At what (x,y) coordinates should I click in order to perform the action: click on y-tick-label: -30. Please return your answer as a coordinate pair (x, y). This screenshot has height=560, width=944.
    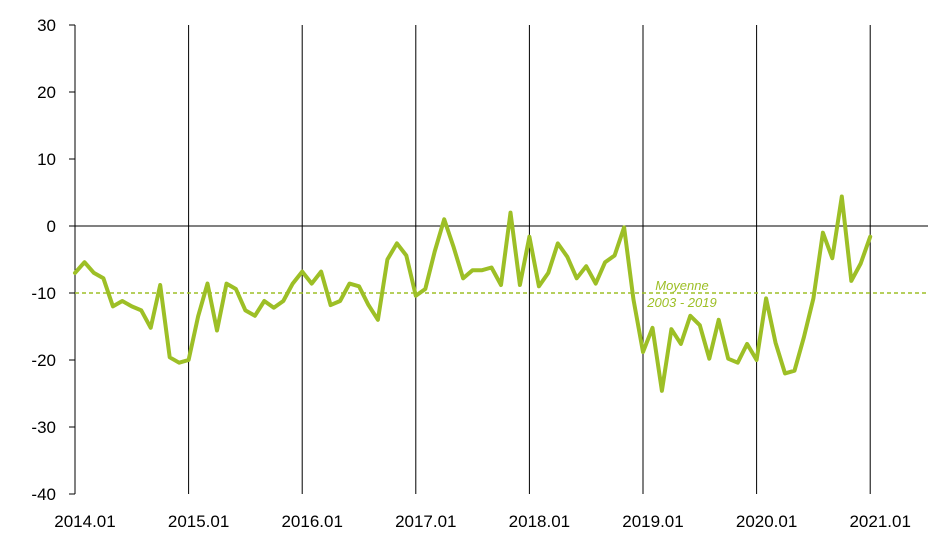
    Looking at the image, I should click on (43, 427).